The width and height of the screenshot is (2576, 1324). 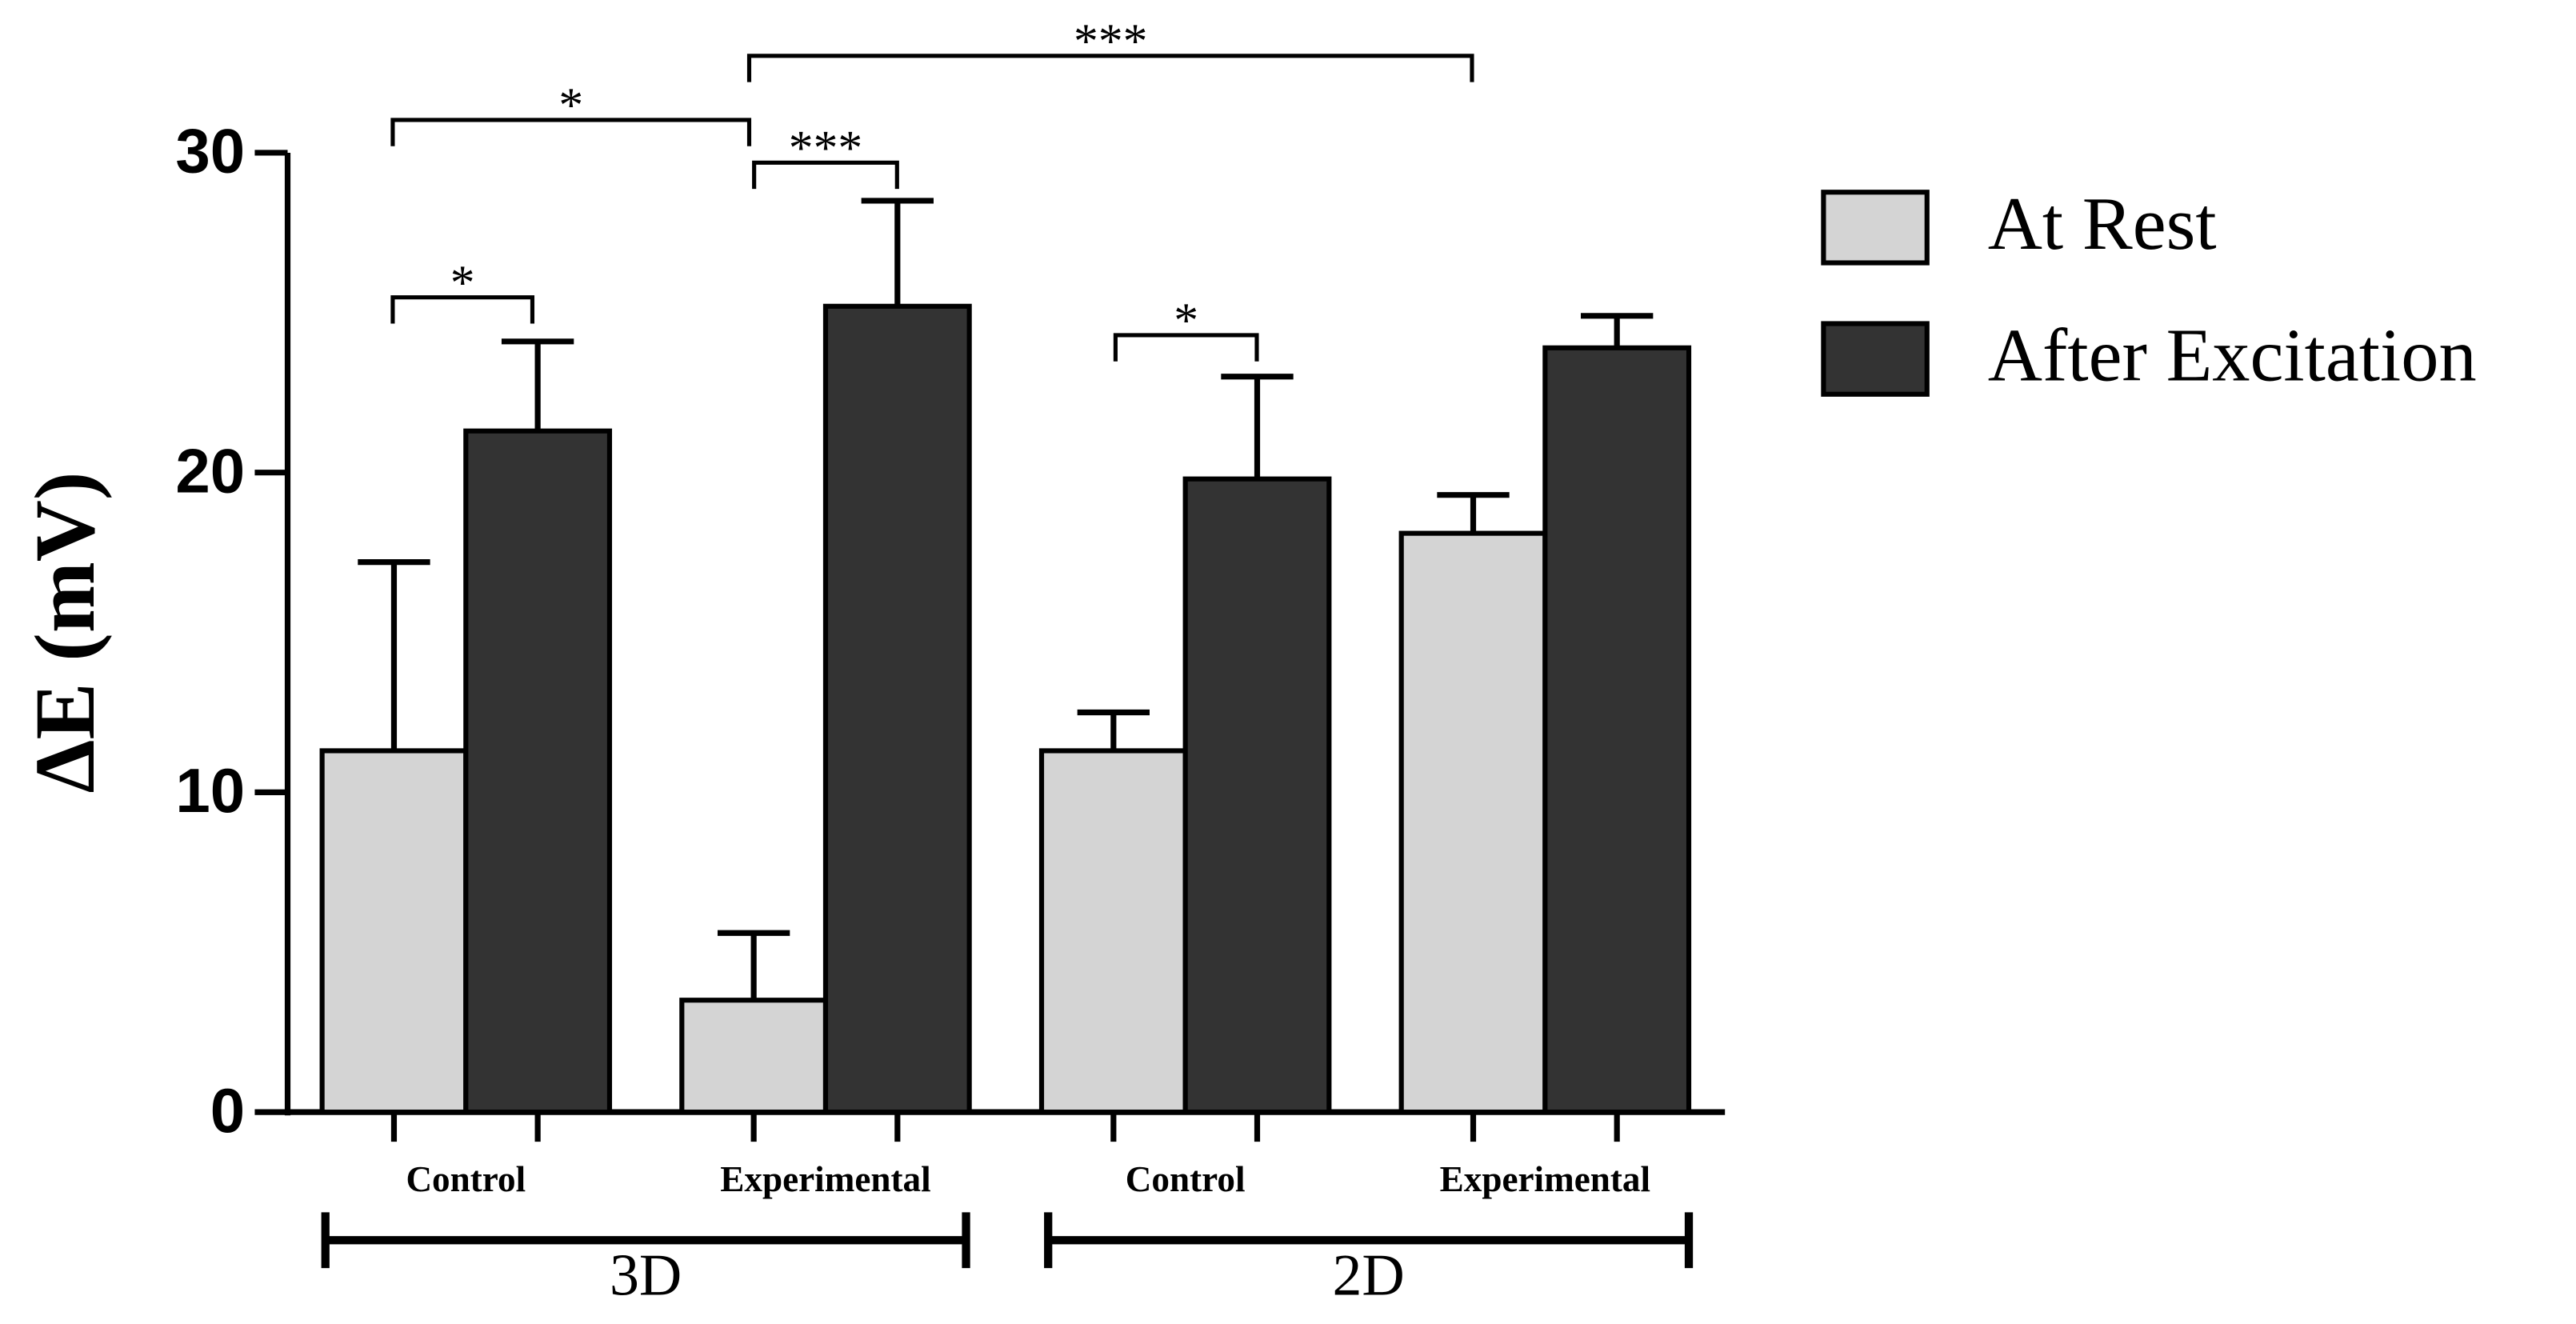 What do you see at coordinates (2102, 224) in the screenshot?
I see `legend-label: At Rest` at bounding box center [2102, 224].